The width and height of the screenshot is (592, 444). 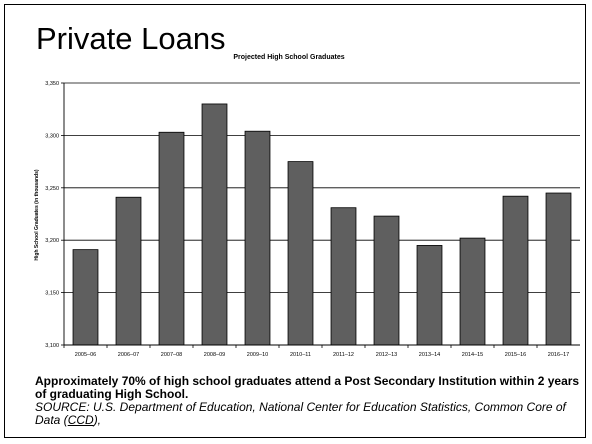 I want to click on x-tick-label: 2008–09, so click(x=214, y=355).